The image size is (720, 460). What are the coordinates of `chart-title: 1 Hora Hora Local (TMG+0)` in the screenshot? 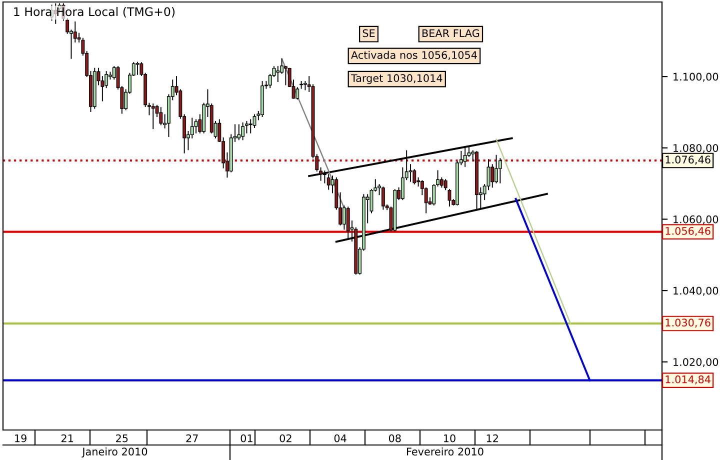 It's located at (94, 12).